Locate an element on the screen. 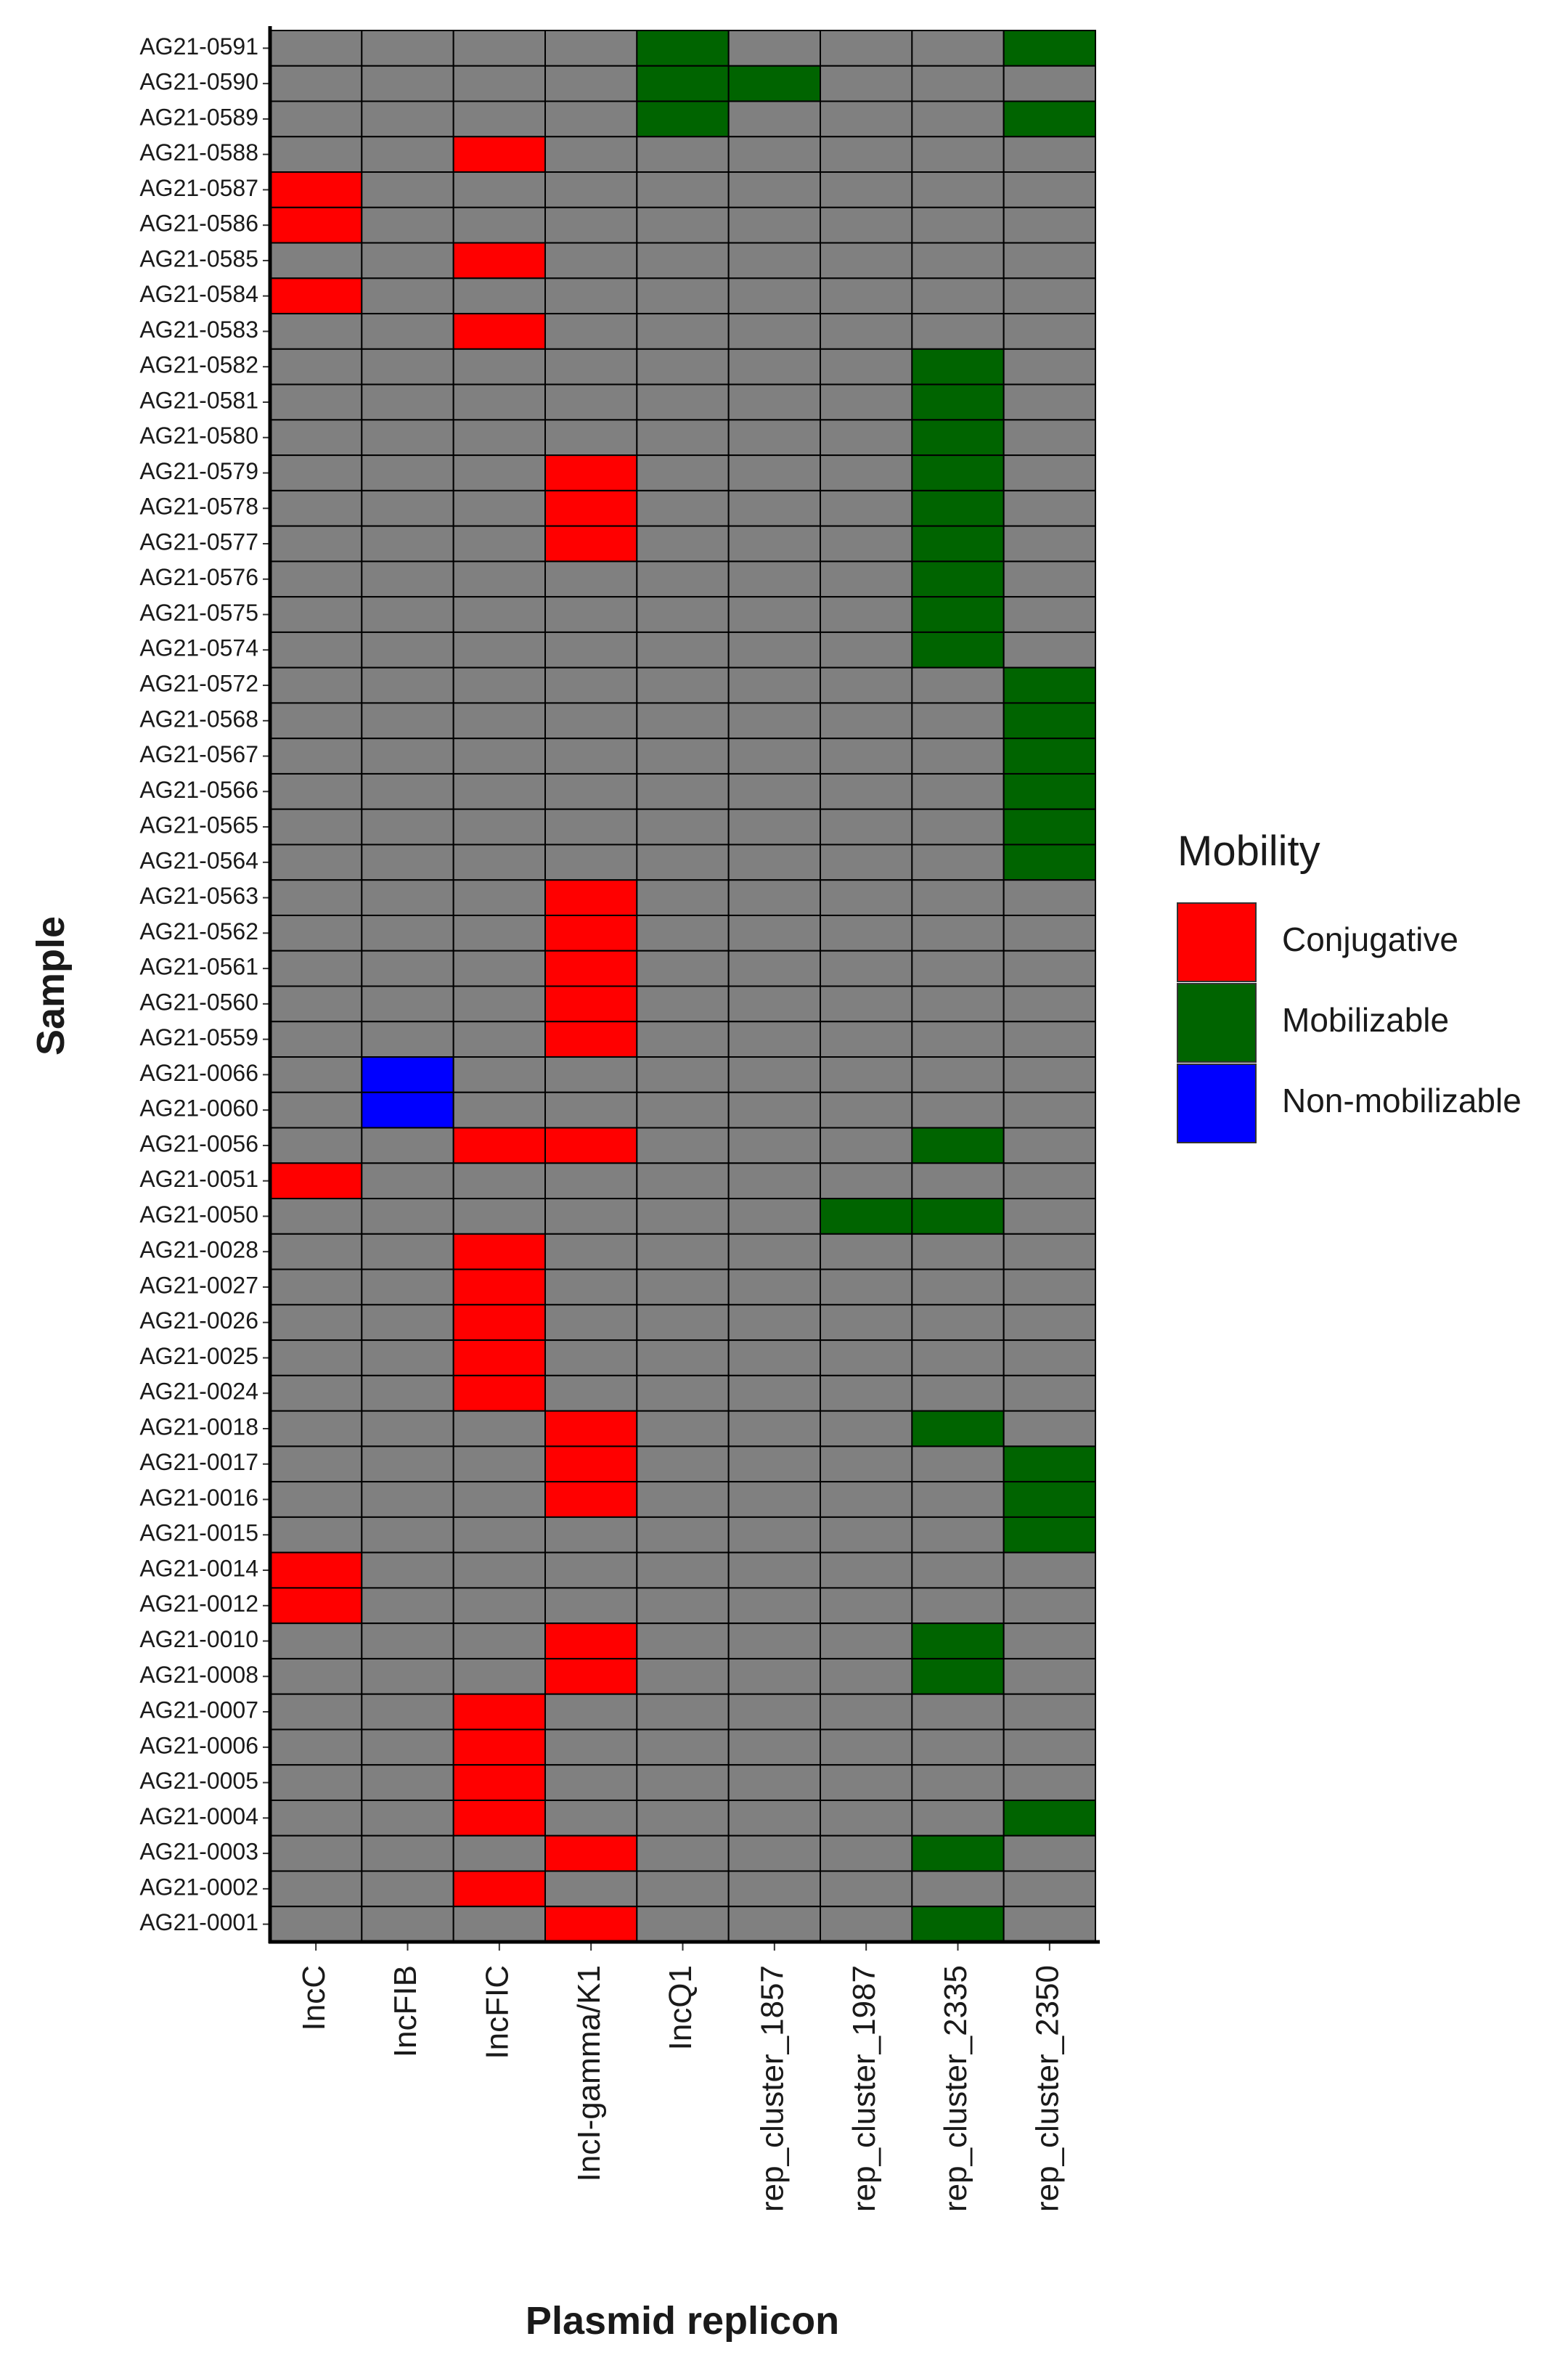  y-tick-label: AG21-0586 is located at coordinates (199, 224).